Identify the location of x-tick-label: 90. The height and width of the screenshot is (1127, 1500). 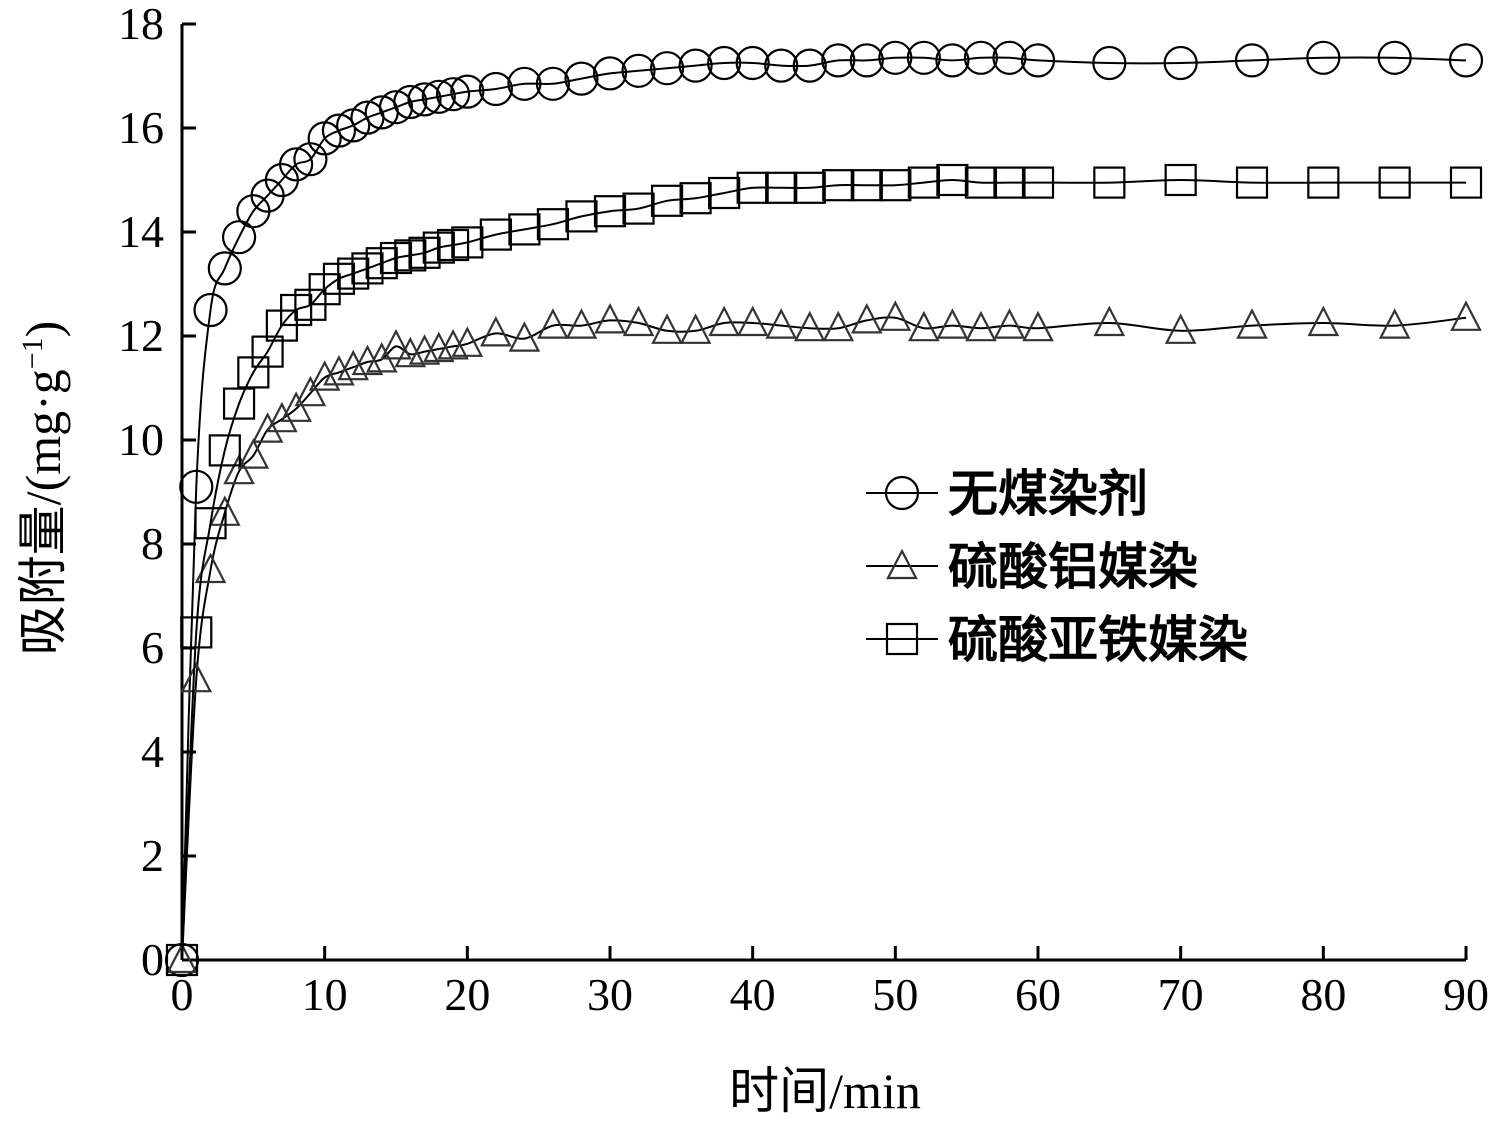
(1466, 994).